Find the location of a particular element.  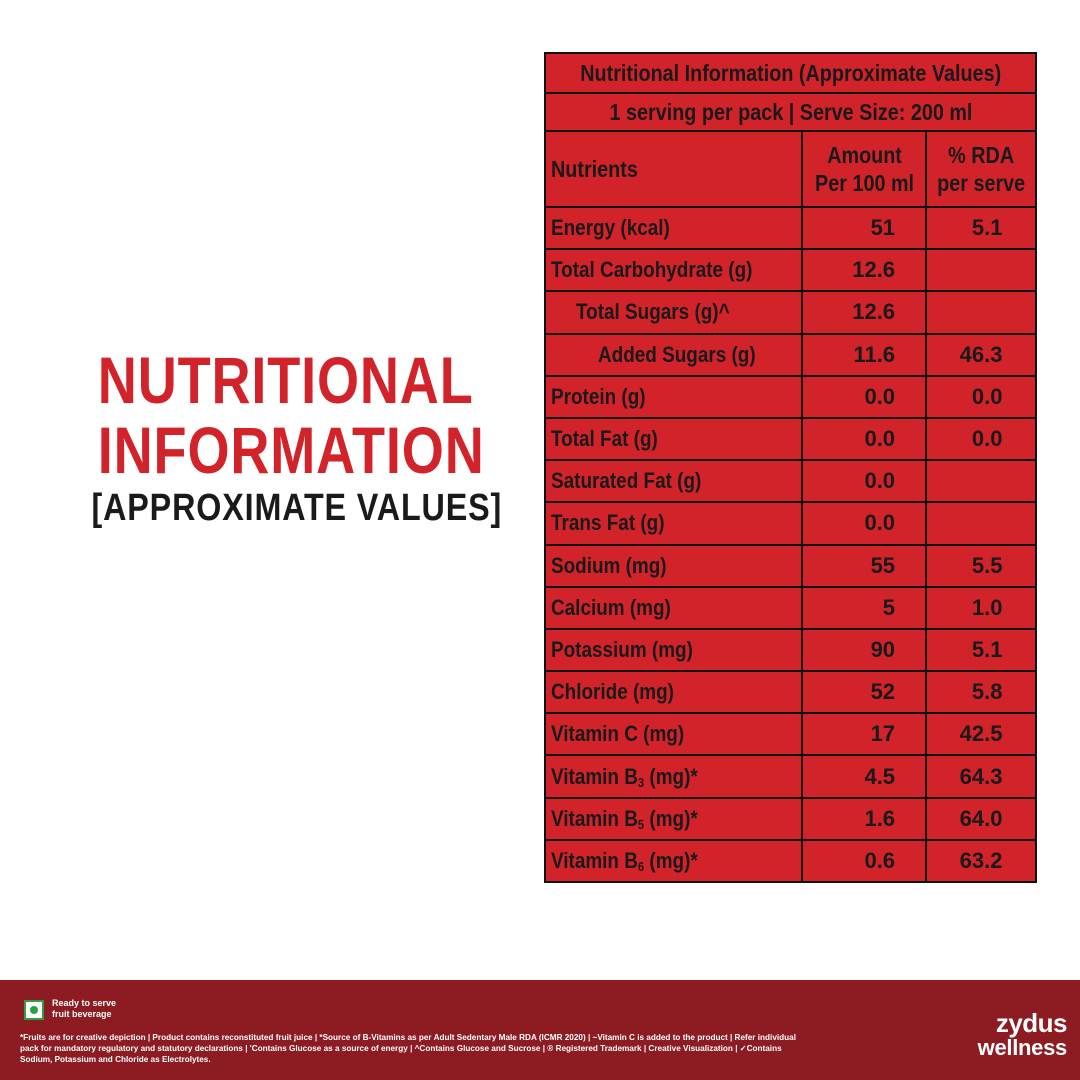

nutrient-name: Total Fat (g) is located at coordinates (673, 439).